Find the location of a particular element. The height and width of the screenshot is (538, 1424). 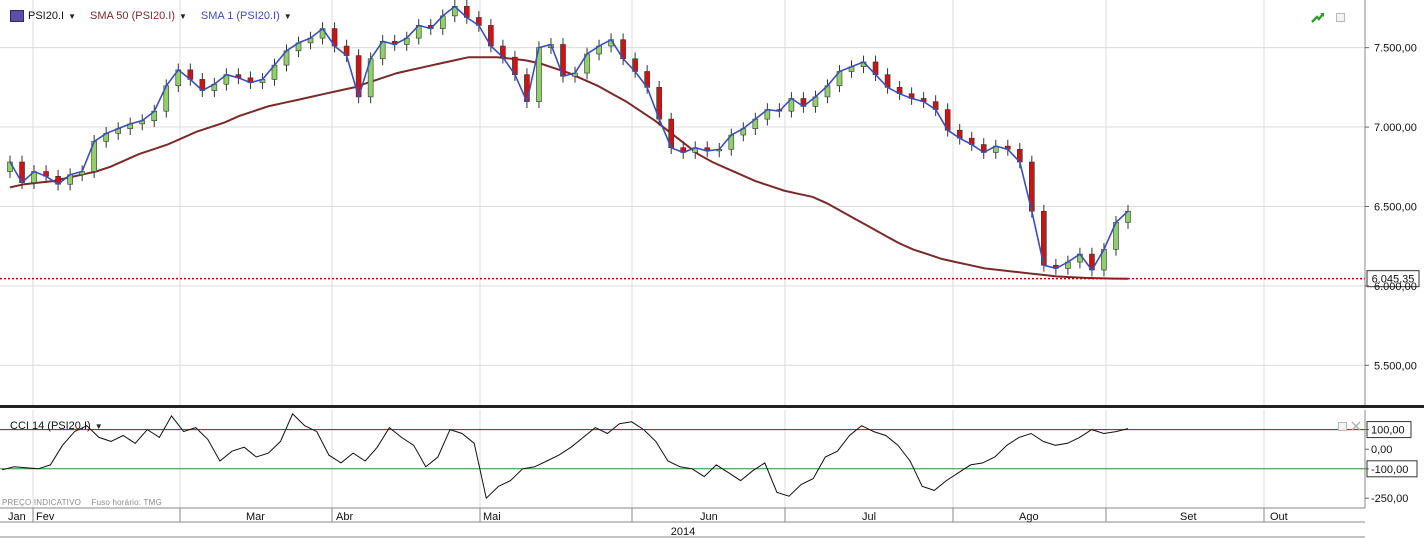

cci-label: CCI 14 (PSI20.I) is located at coordinates (50, 426).